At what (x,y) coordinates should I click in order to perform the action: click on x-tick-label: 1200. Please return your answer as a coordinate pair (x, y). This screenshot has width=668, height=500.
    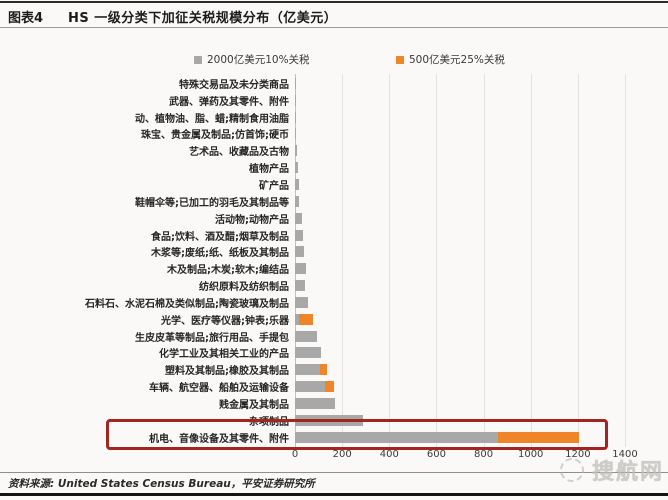
    Looking at the image, I should click on (578, 454).